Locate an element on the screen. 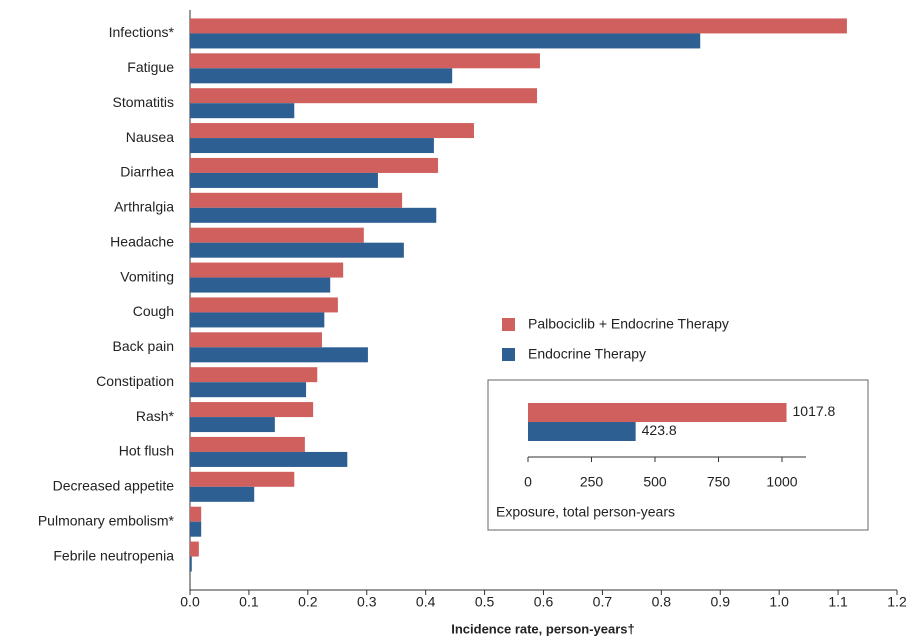 The width and height of the screenshot is (909, 643). category-label: Rash* is located at coordinates (155, 416).